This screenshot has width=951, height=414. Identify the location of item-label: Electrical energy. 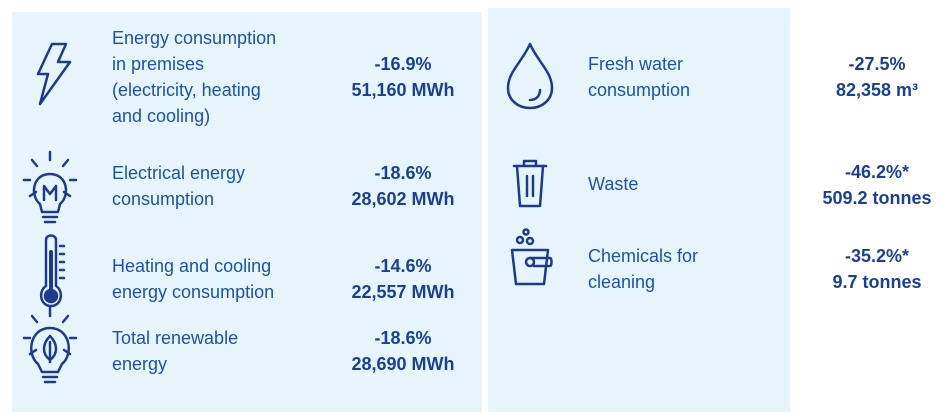
(179, 173).